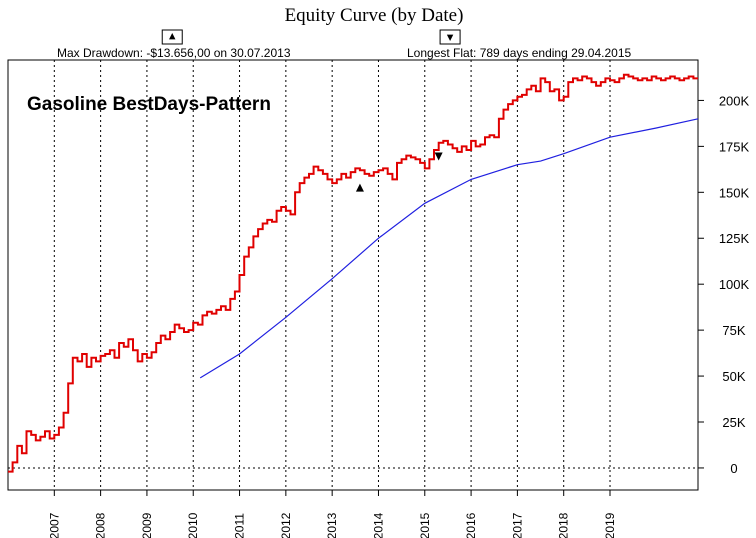 This screenshot has width=756, height=538. What do you see at coordinates (332, 525) in the screenshot?
I see `x-tick-label: 2013` at bounding box center [332, 525].